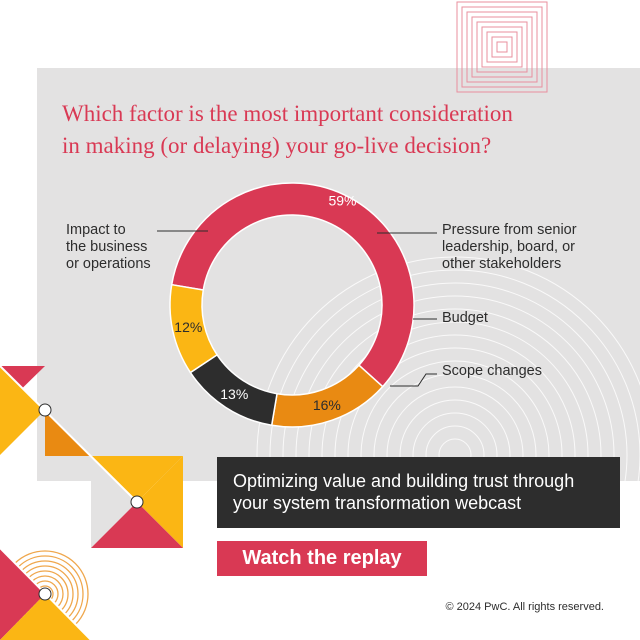 The image size is (640, 640). I want to click on donut-slice-scope, so click(194, 328).